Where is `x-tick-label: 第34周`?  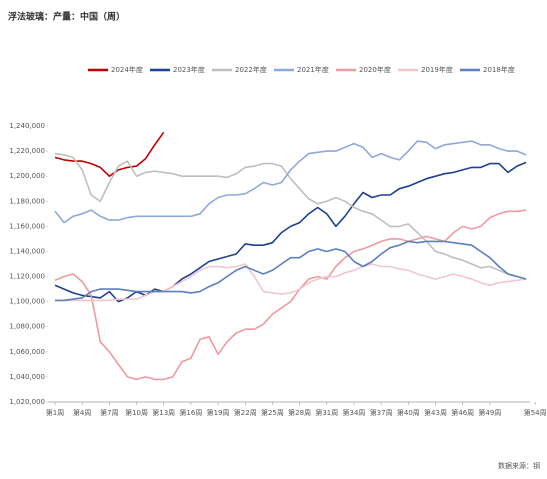 x-tick-label: 第34周 is located at coordinates (354, 412).